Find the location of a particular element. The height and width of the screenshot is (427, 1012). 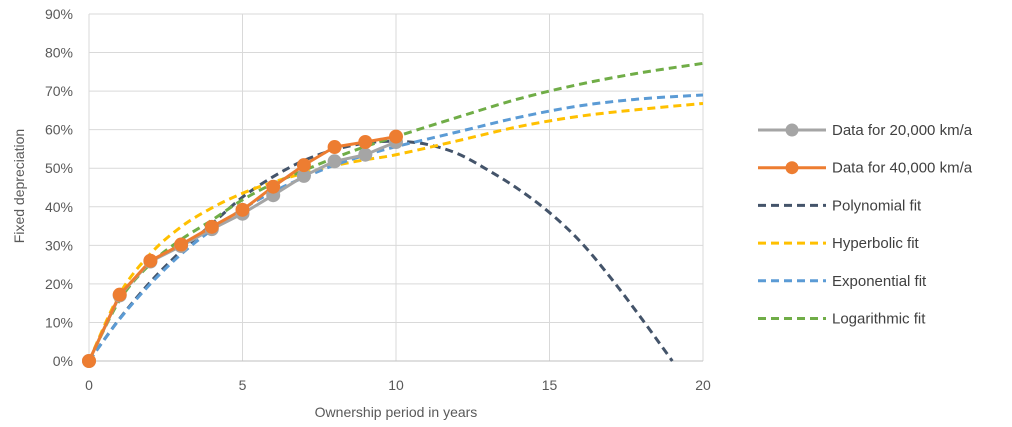

y-tick-label: 70% is located at coordinates (59, 91).